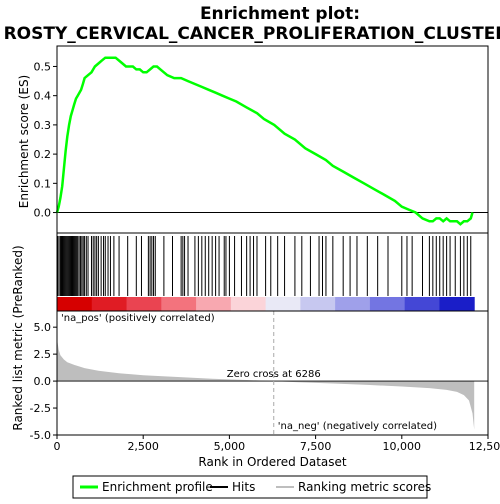 Image resolution: width=500 pixels, height=504 pixels. I want to click on es-y-tick-label: 0.3, so click(43, 125).